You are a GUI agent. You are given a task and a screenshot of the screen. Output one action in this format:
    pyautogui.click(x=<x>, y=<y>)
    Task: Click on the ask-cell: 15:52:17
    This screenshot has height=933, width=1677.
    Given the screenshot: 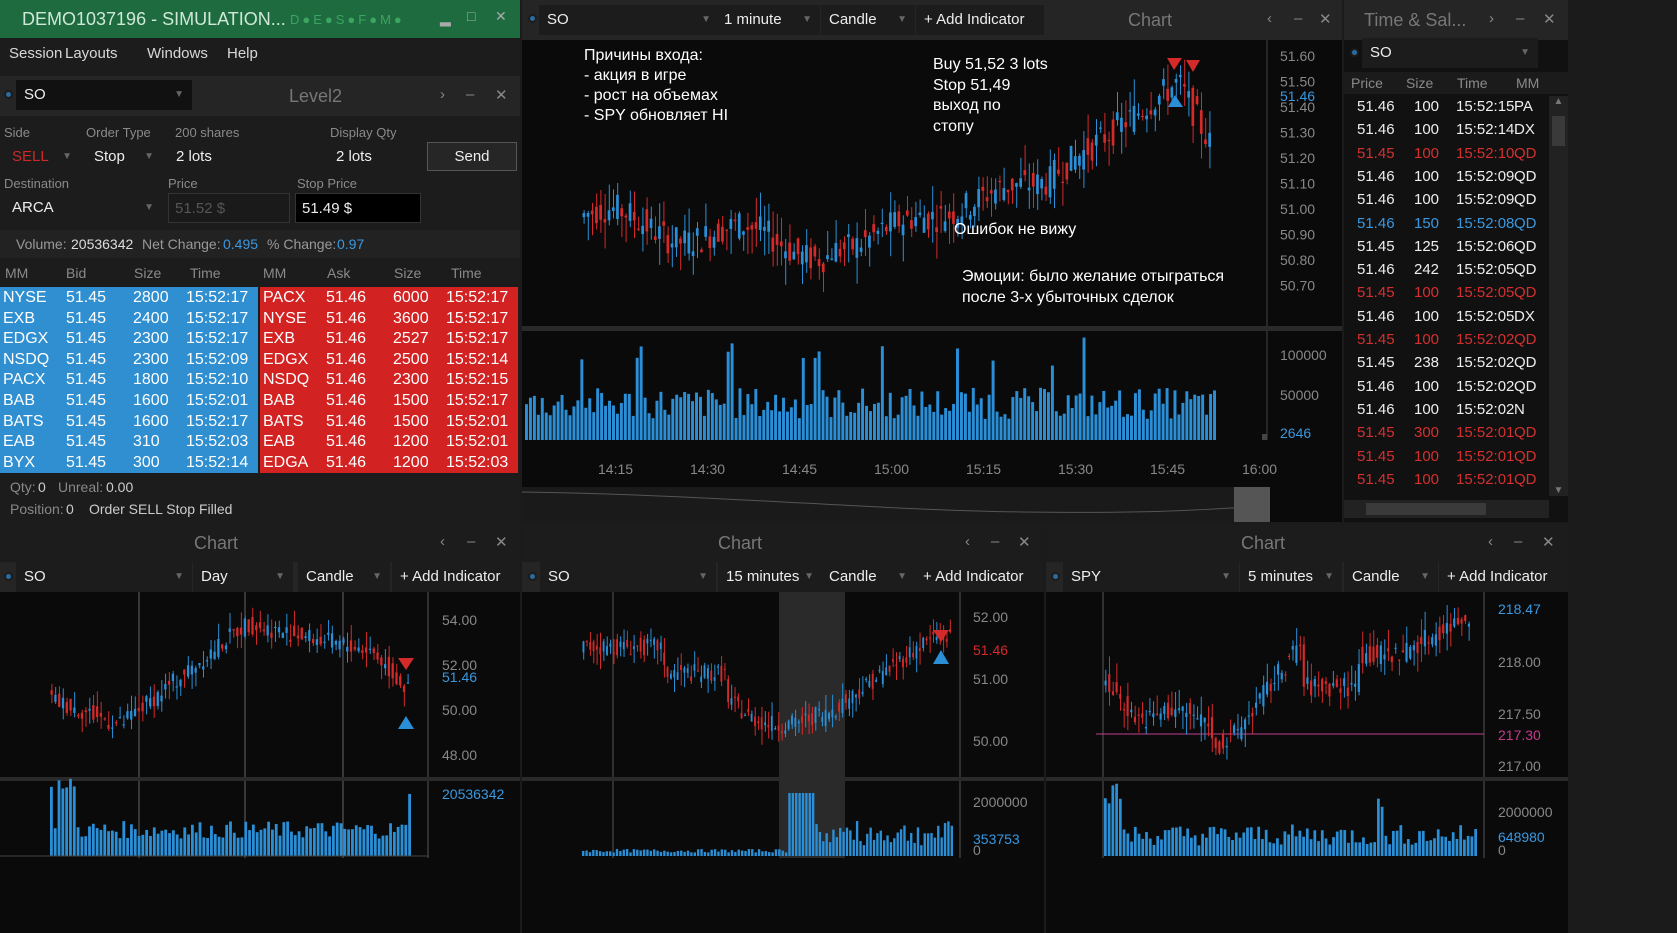 What is the action you would take?
    pyautogui.click(x=477, y=339)
    